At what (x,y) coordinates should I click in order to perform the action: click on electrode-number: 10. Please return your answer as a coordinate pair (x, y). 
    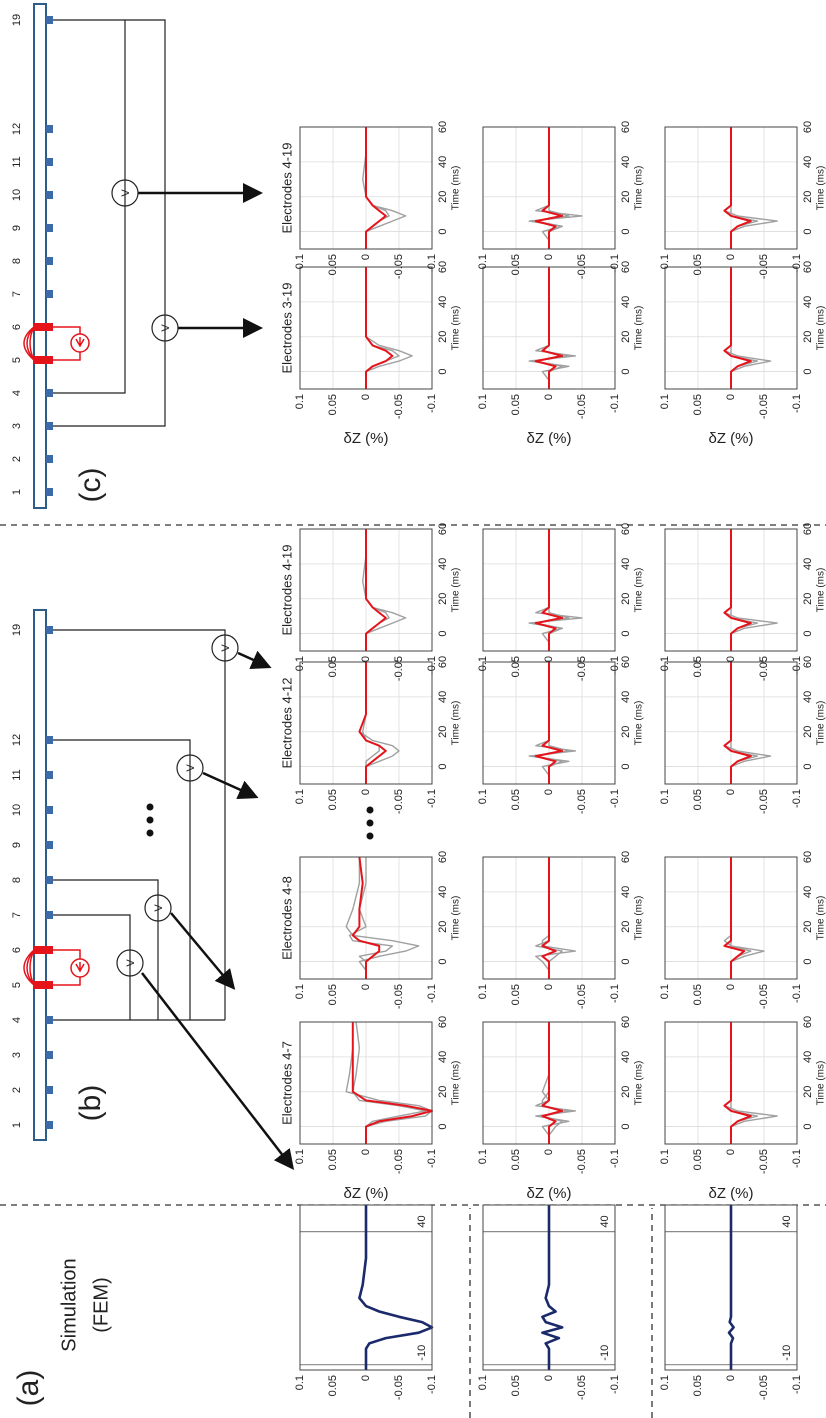
    Looking at the image, I should click on (17, 195).